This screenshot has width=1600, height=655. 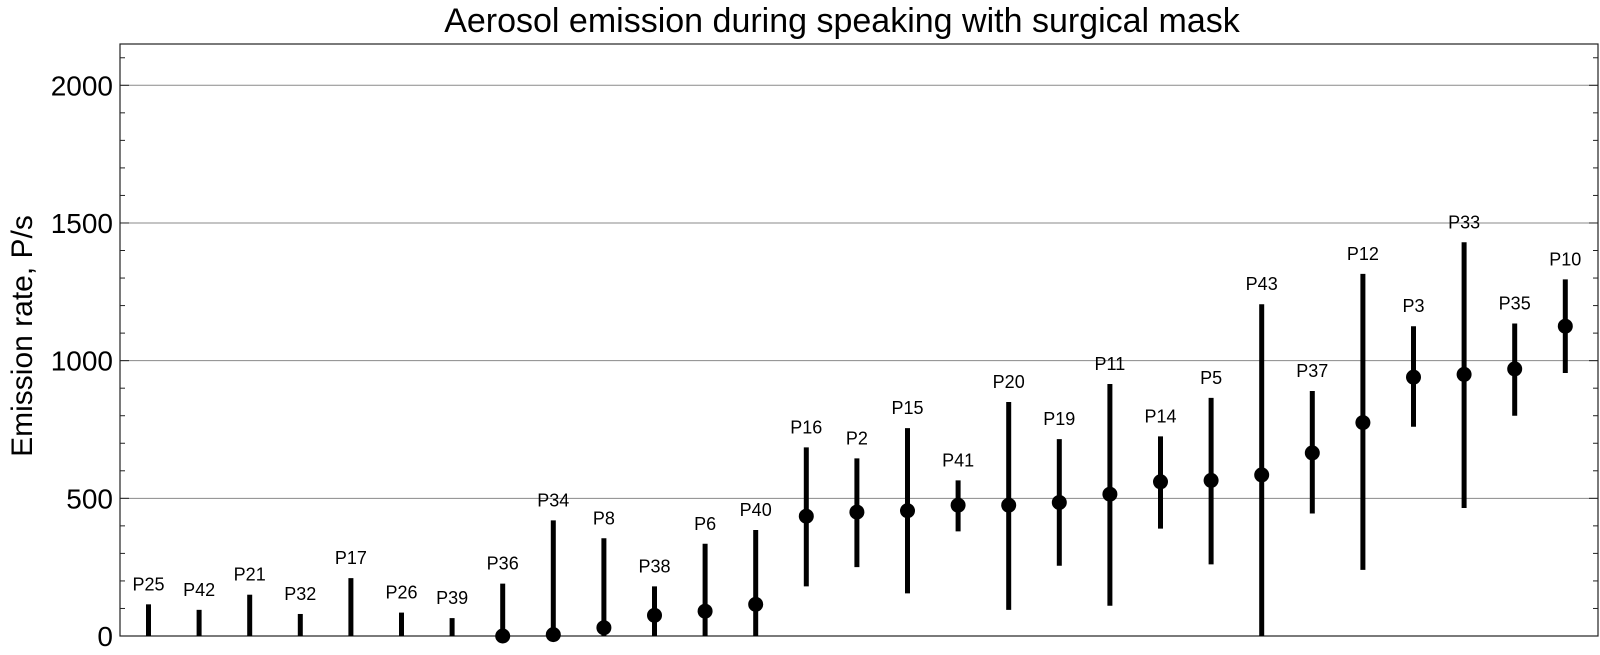 I want to click on data-point-p32: P32, so click(x=300, y=610).